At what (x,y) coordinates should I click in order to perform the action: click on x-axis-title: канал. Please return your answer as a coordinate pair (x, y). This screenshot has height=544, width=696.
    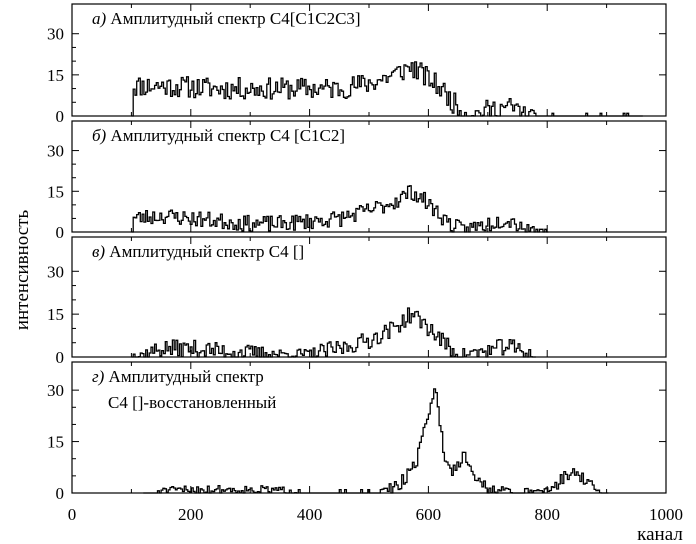
    Looking at the image, I should click on (660, 534).